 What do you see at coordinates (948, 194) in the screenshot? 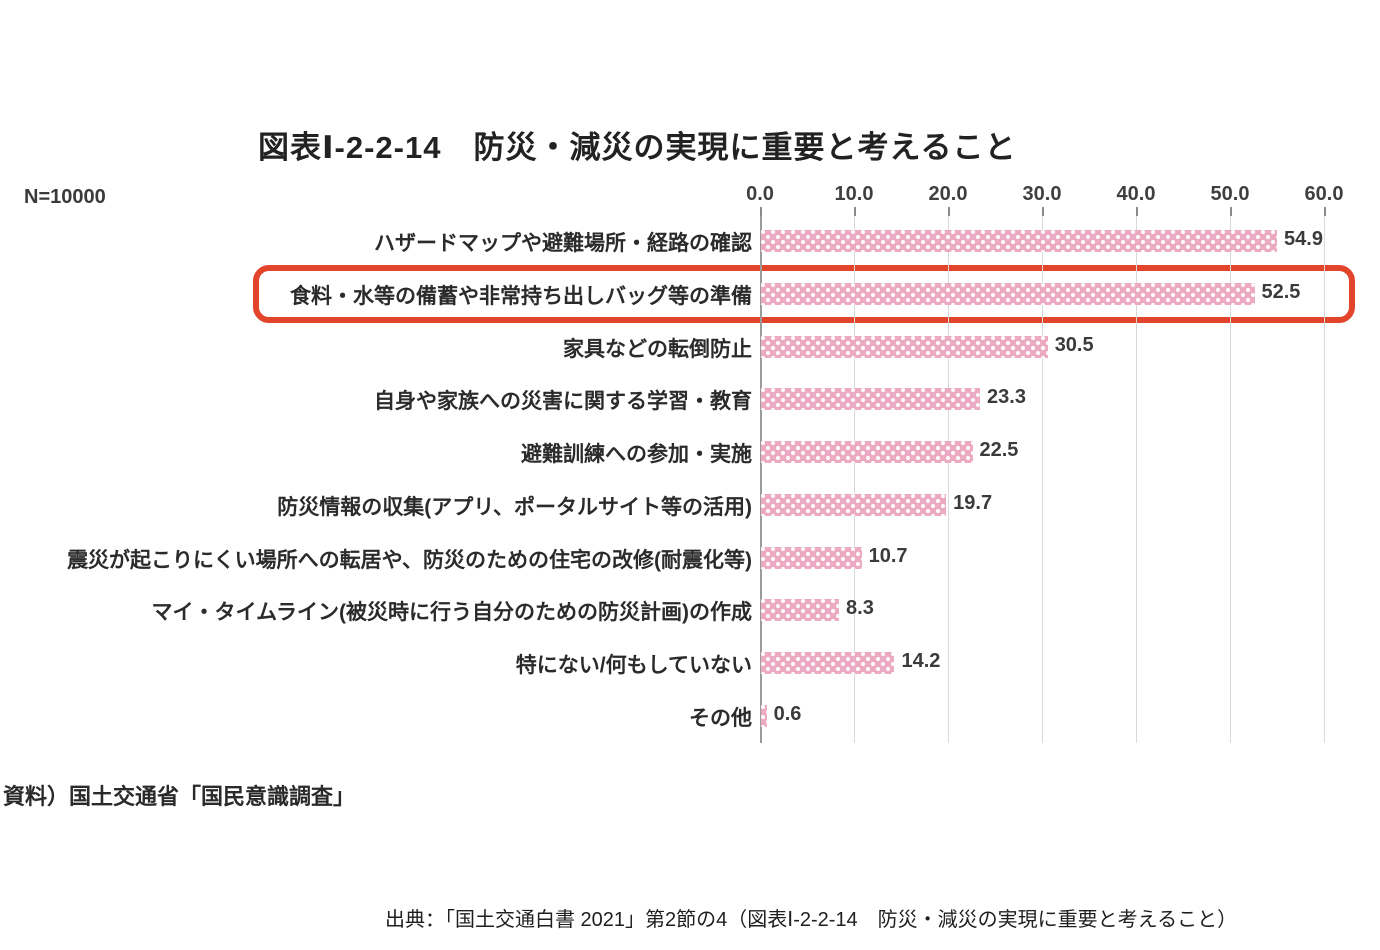
I see `x-tick-label: 20.0` at bounding box center [948, 194].